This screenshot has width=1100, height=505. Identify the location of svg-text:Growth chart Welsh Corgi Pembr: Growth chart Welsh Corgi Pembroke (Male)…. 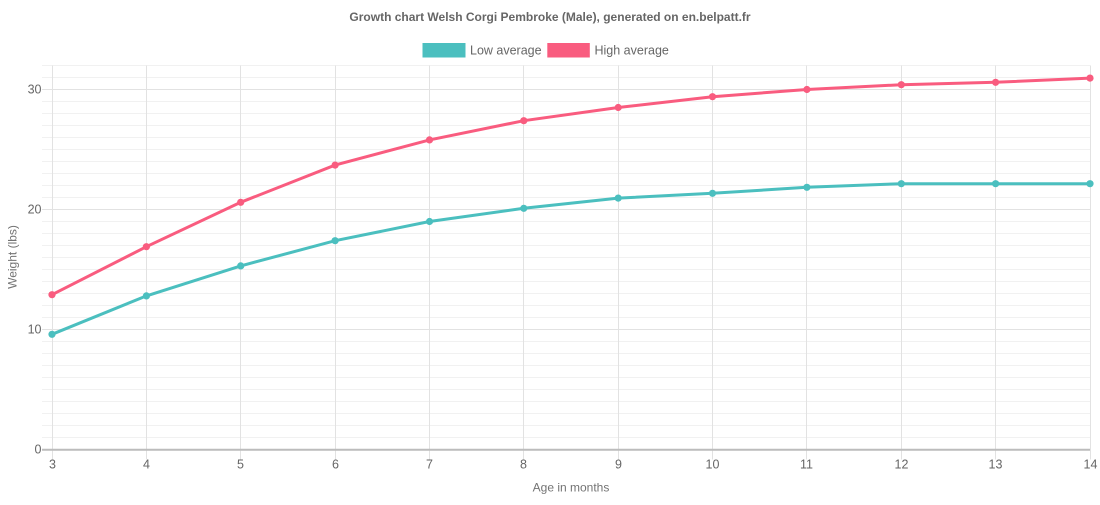
(550, 17).